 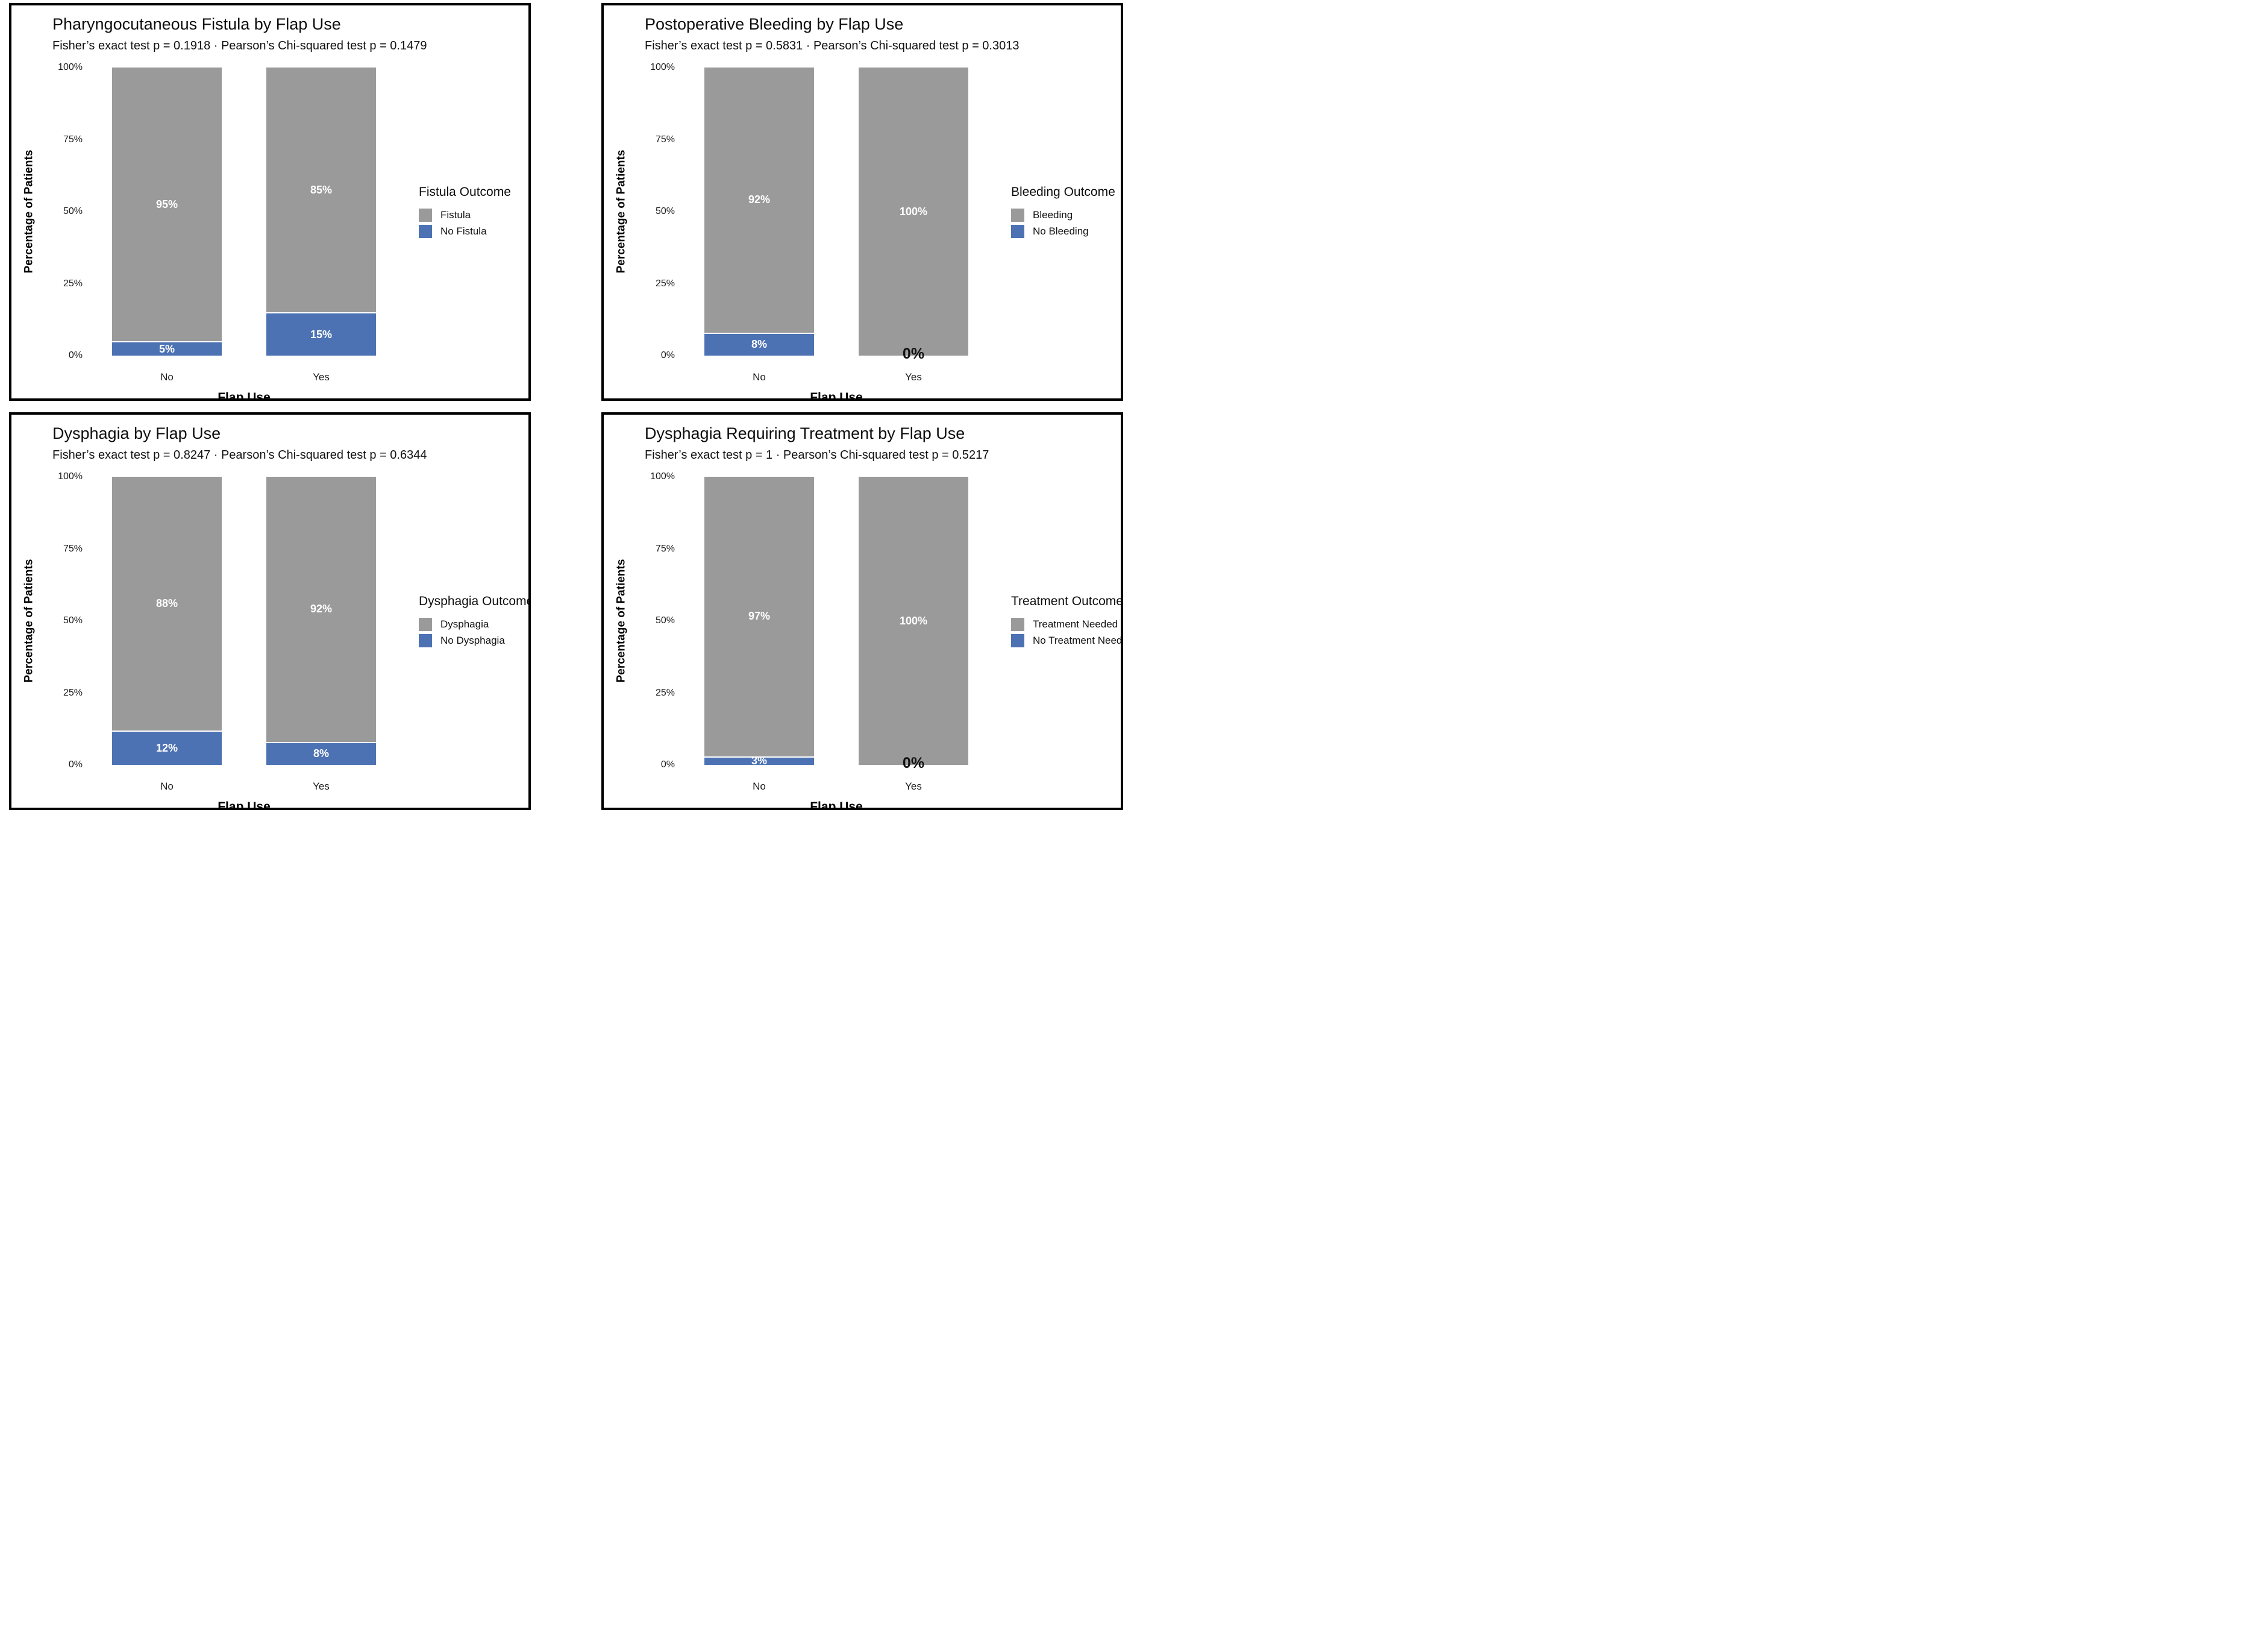 What do you see at coordinates (759, 617) in the screenshot?
I see `bar-segment-gray: 97%` at bounding box center [759, 617].